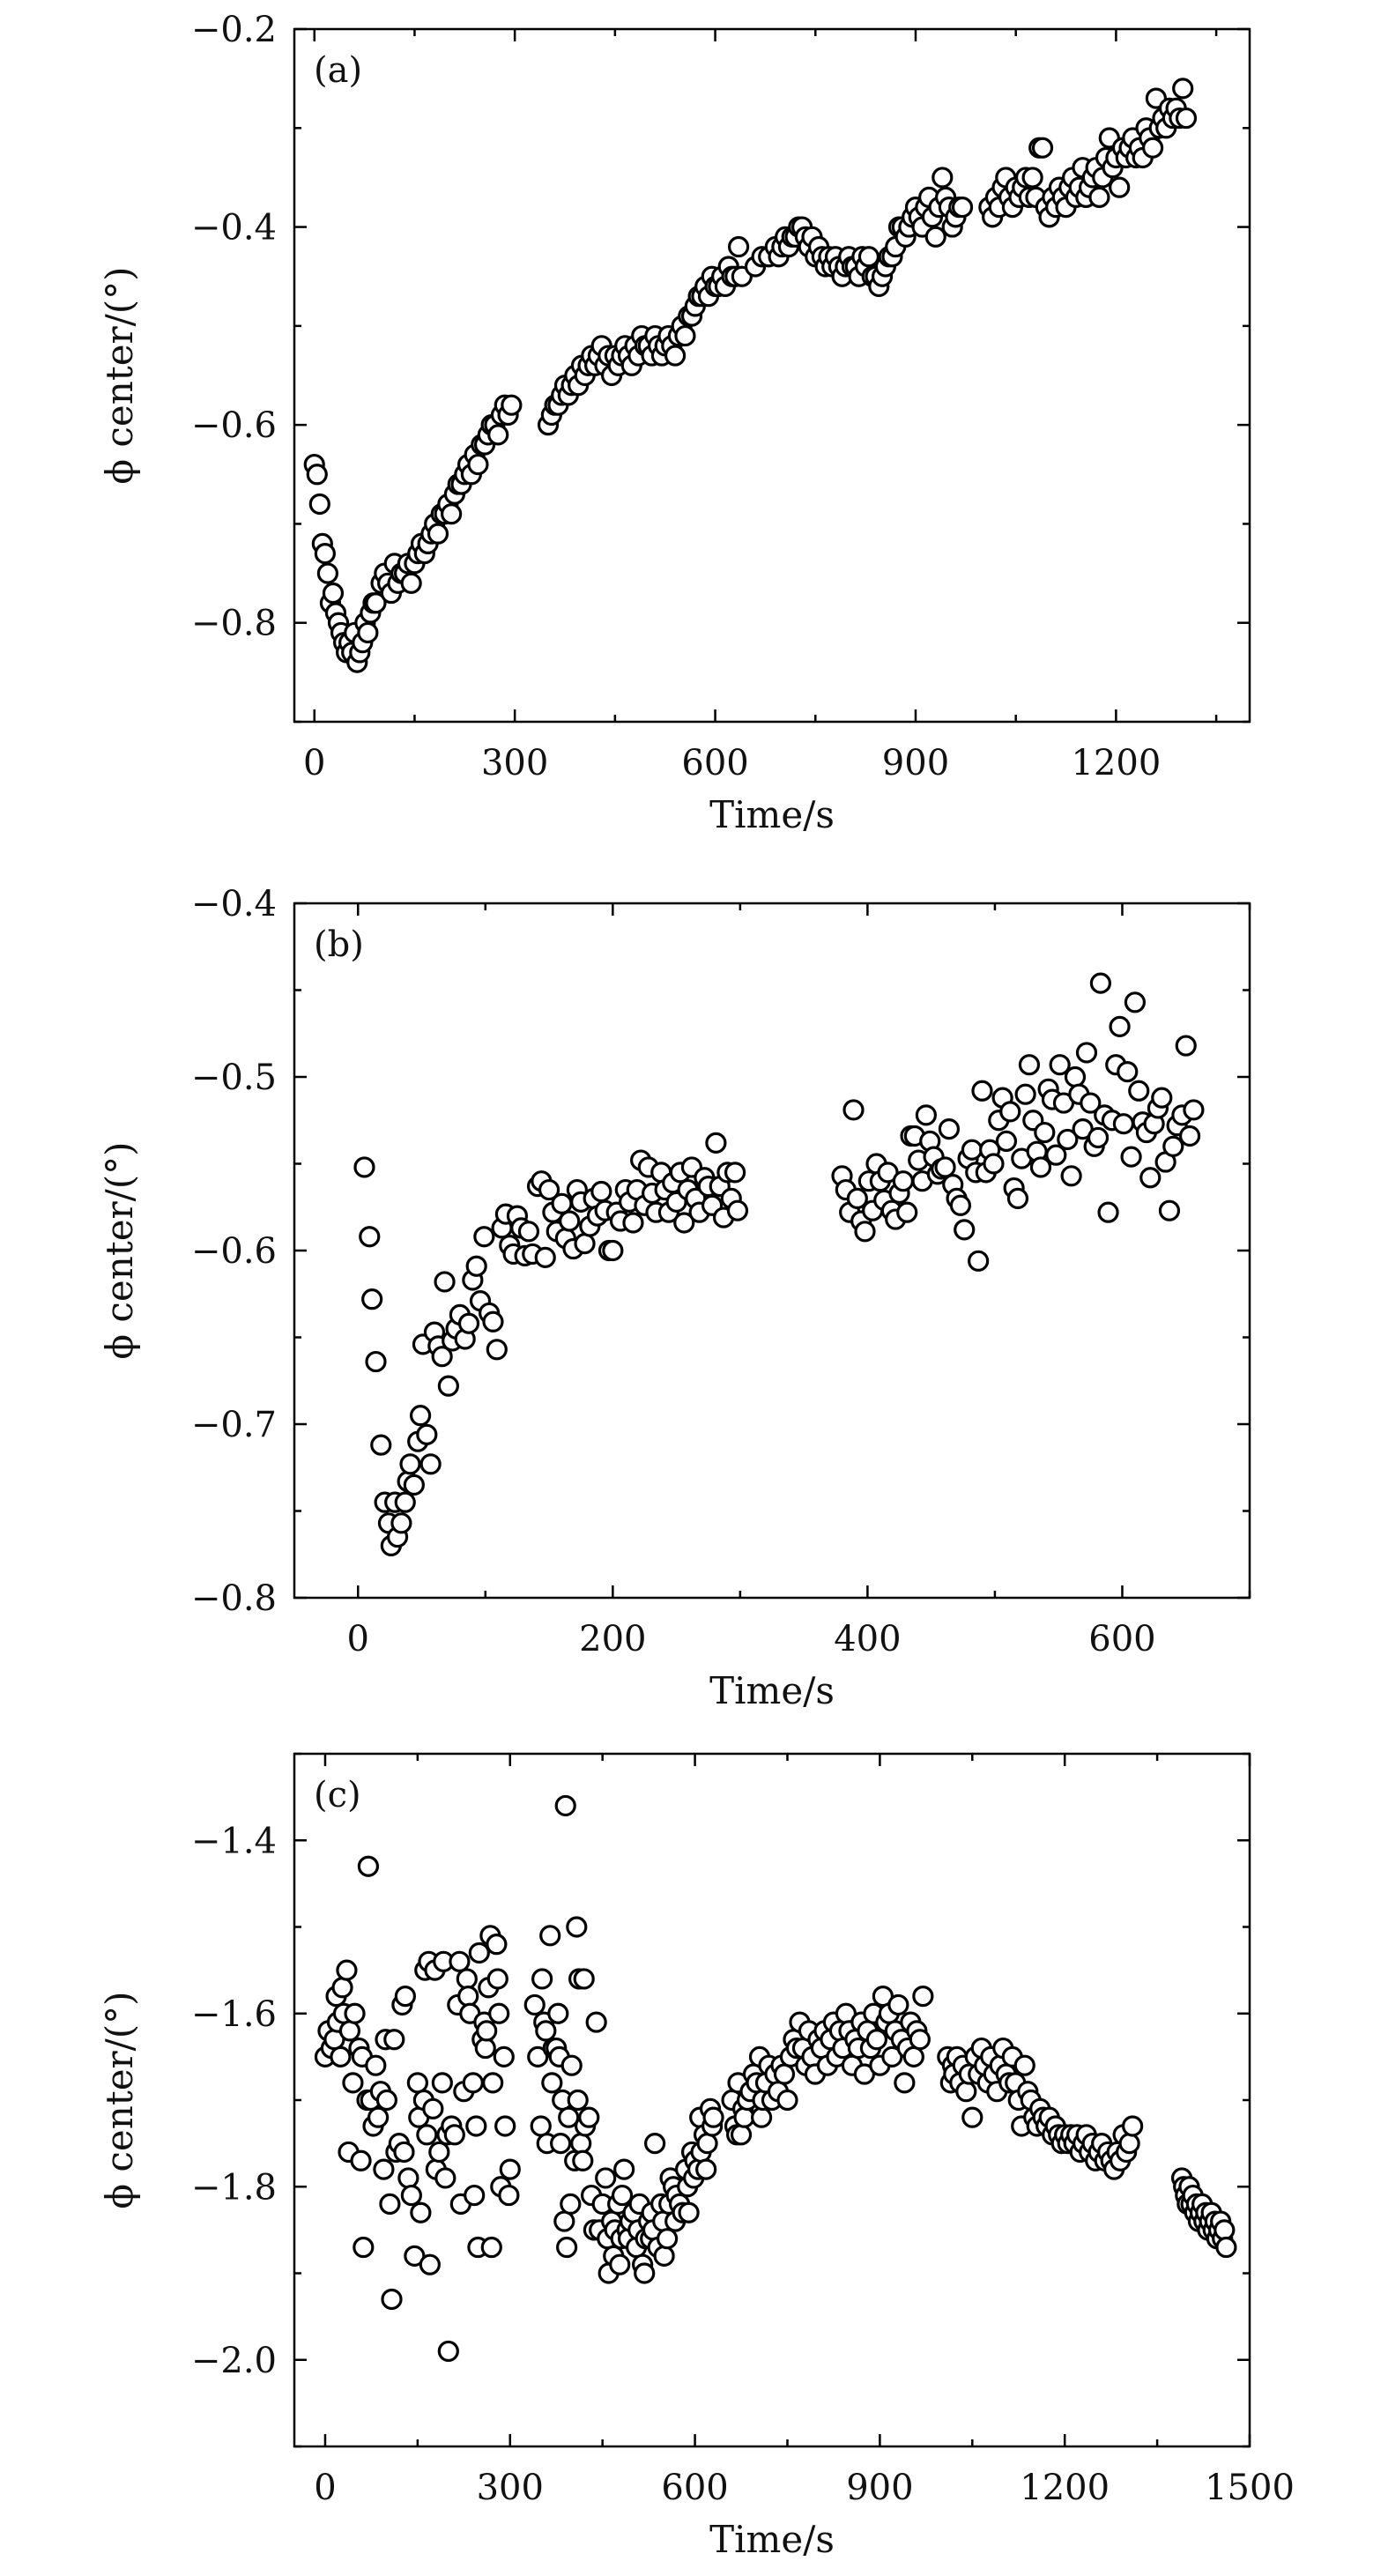  What do you see at coordinates (234, 30) in the screenshot?
I see `y-tick-label-a: −0.2` at bounding box center [234, 30].